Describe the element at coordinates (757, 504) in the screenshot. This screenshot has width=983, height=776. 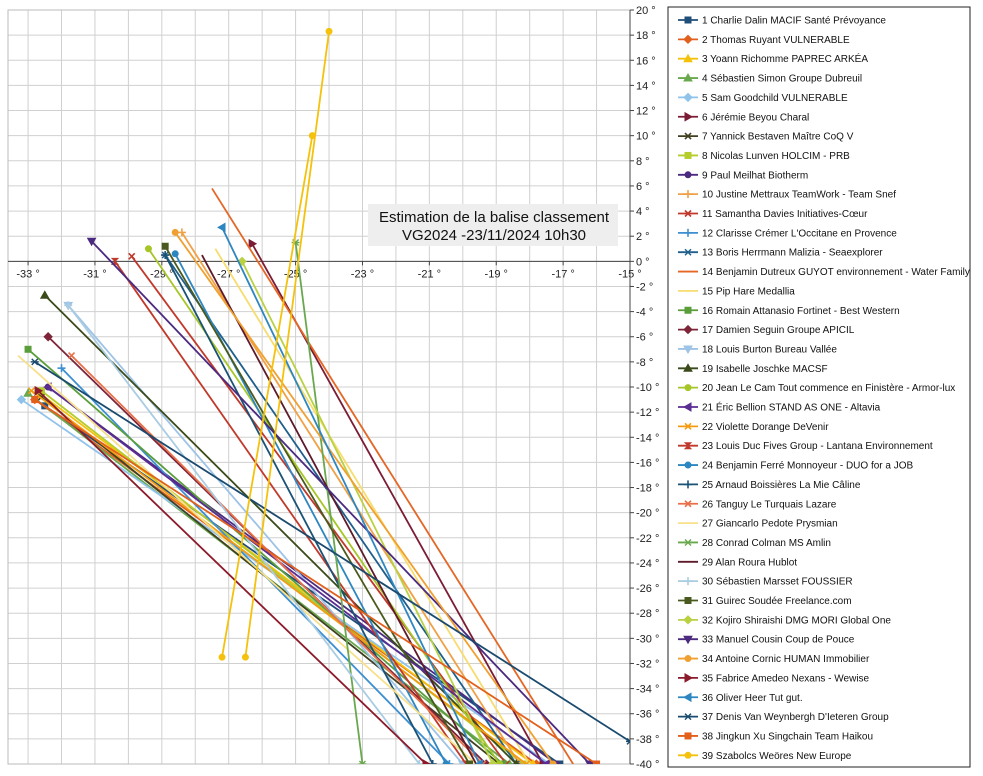
I see `legend-item: 26 Tanguy Le Turquais Lazare` at that location.